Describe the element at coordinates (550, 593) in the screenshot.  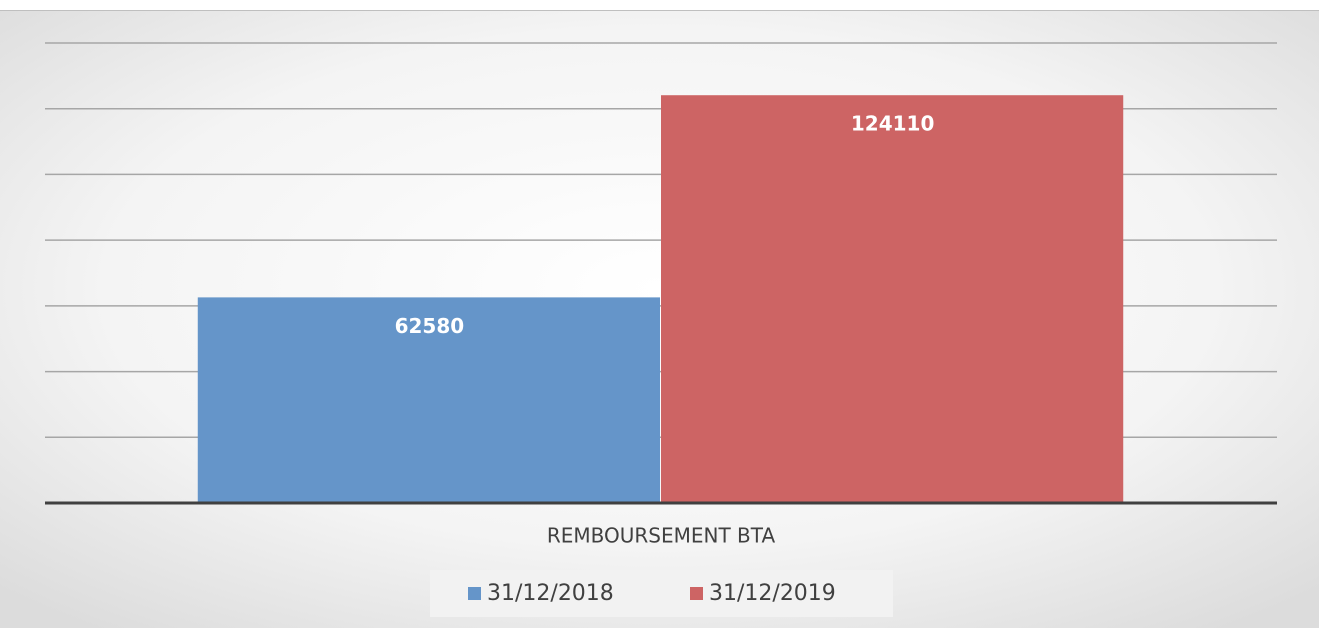
I see `legend-label: 31/12/2018` at that location.